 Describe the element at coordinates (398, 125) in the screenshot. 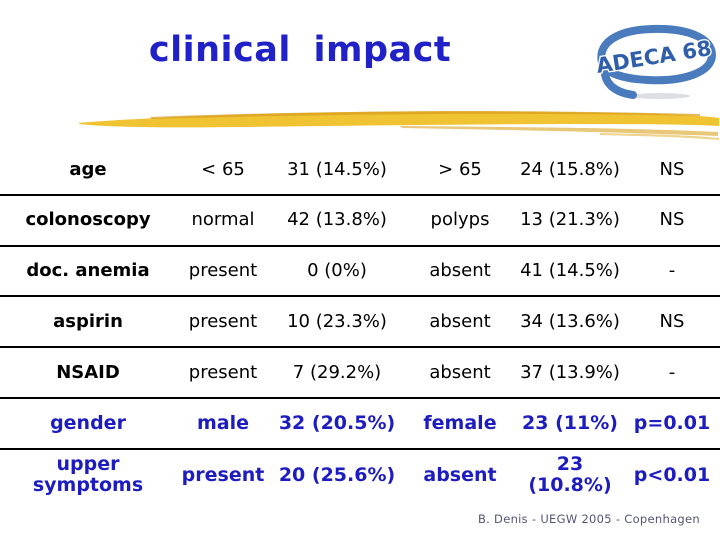

I see `yellow-brush-stroke` at that location.